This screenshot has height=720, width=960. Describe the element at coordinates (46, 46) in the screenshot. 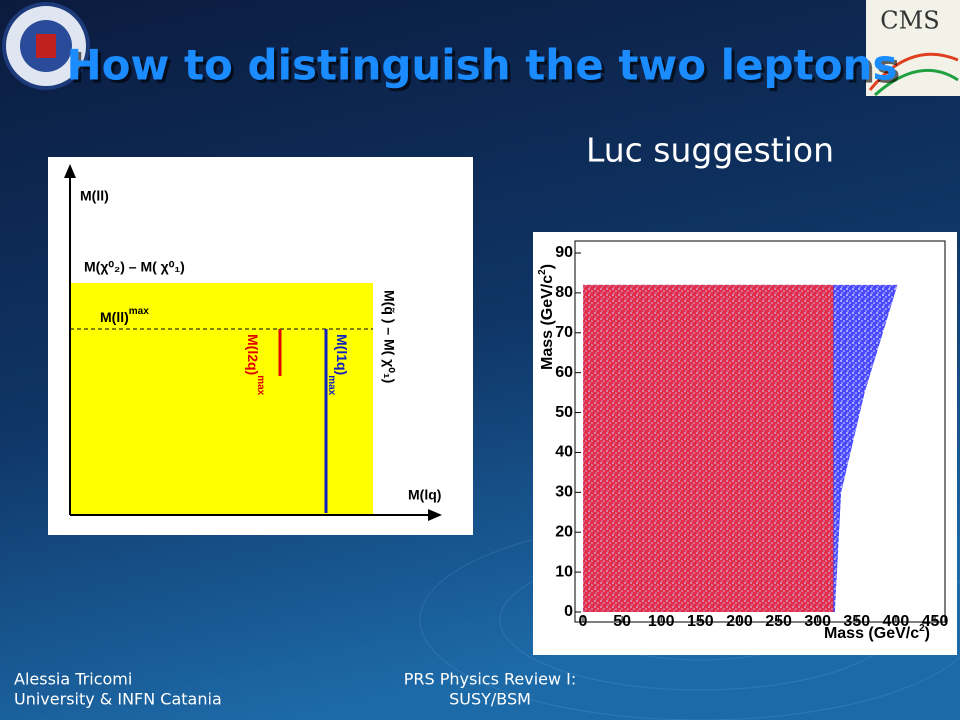

I see `university-logo` at that location.